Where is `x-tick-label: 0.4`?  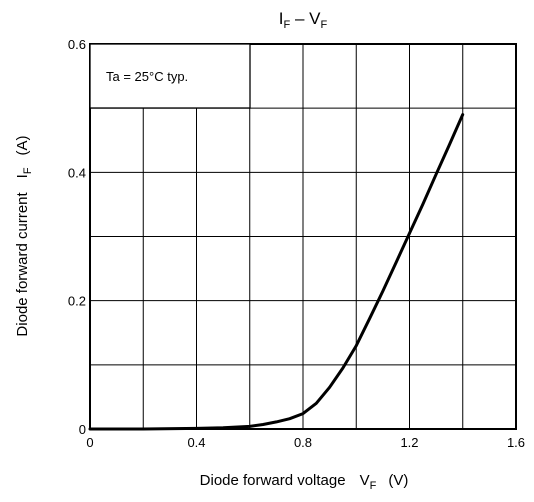 x-tick-label: 0.4 is located at coordinates (196, 442).